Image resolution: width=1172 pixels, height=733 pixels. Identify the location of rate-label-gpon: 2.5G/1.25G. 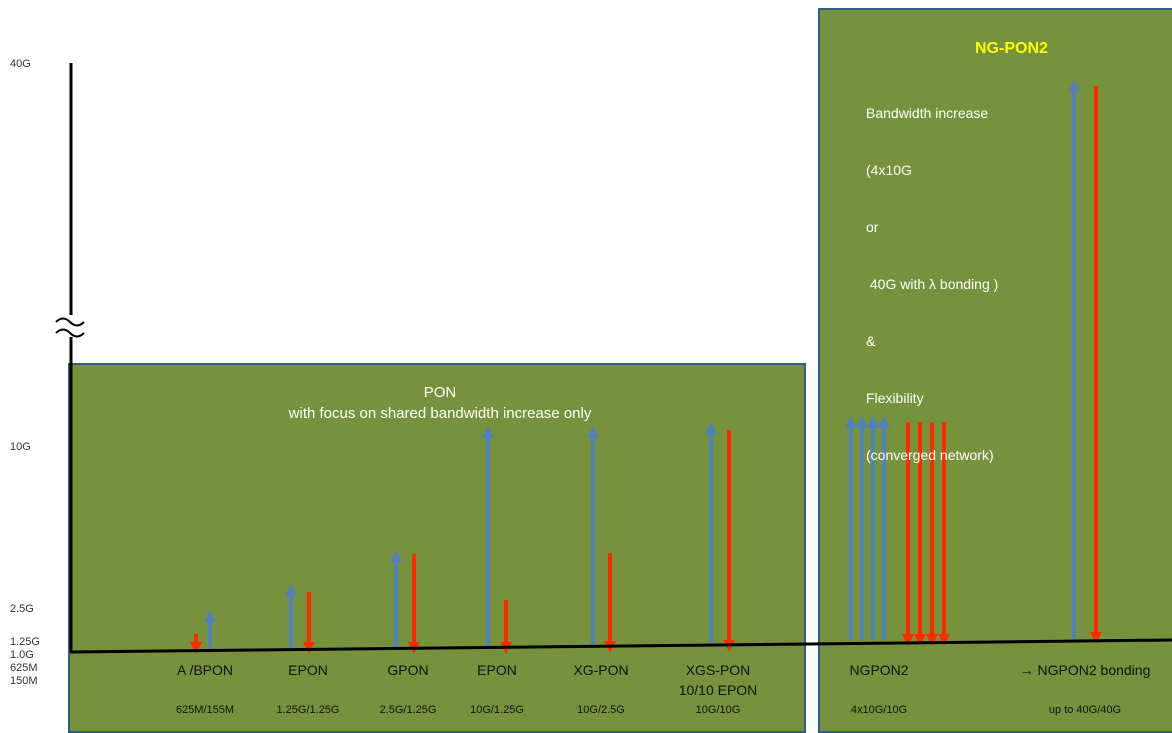
(408, 710).